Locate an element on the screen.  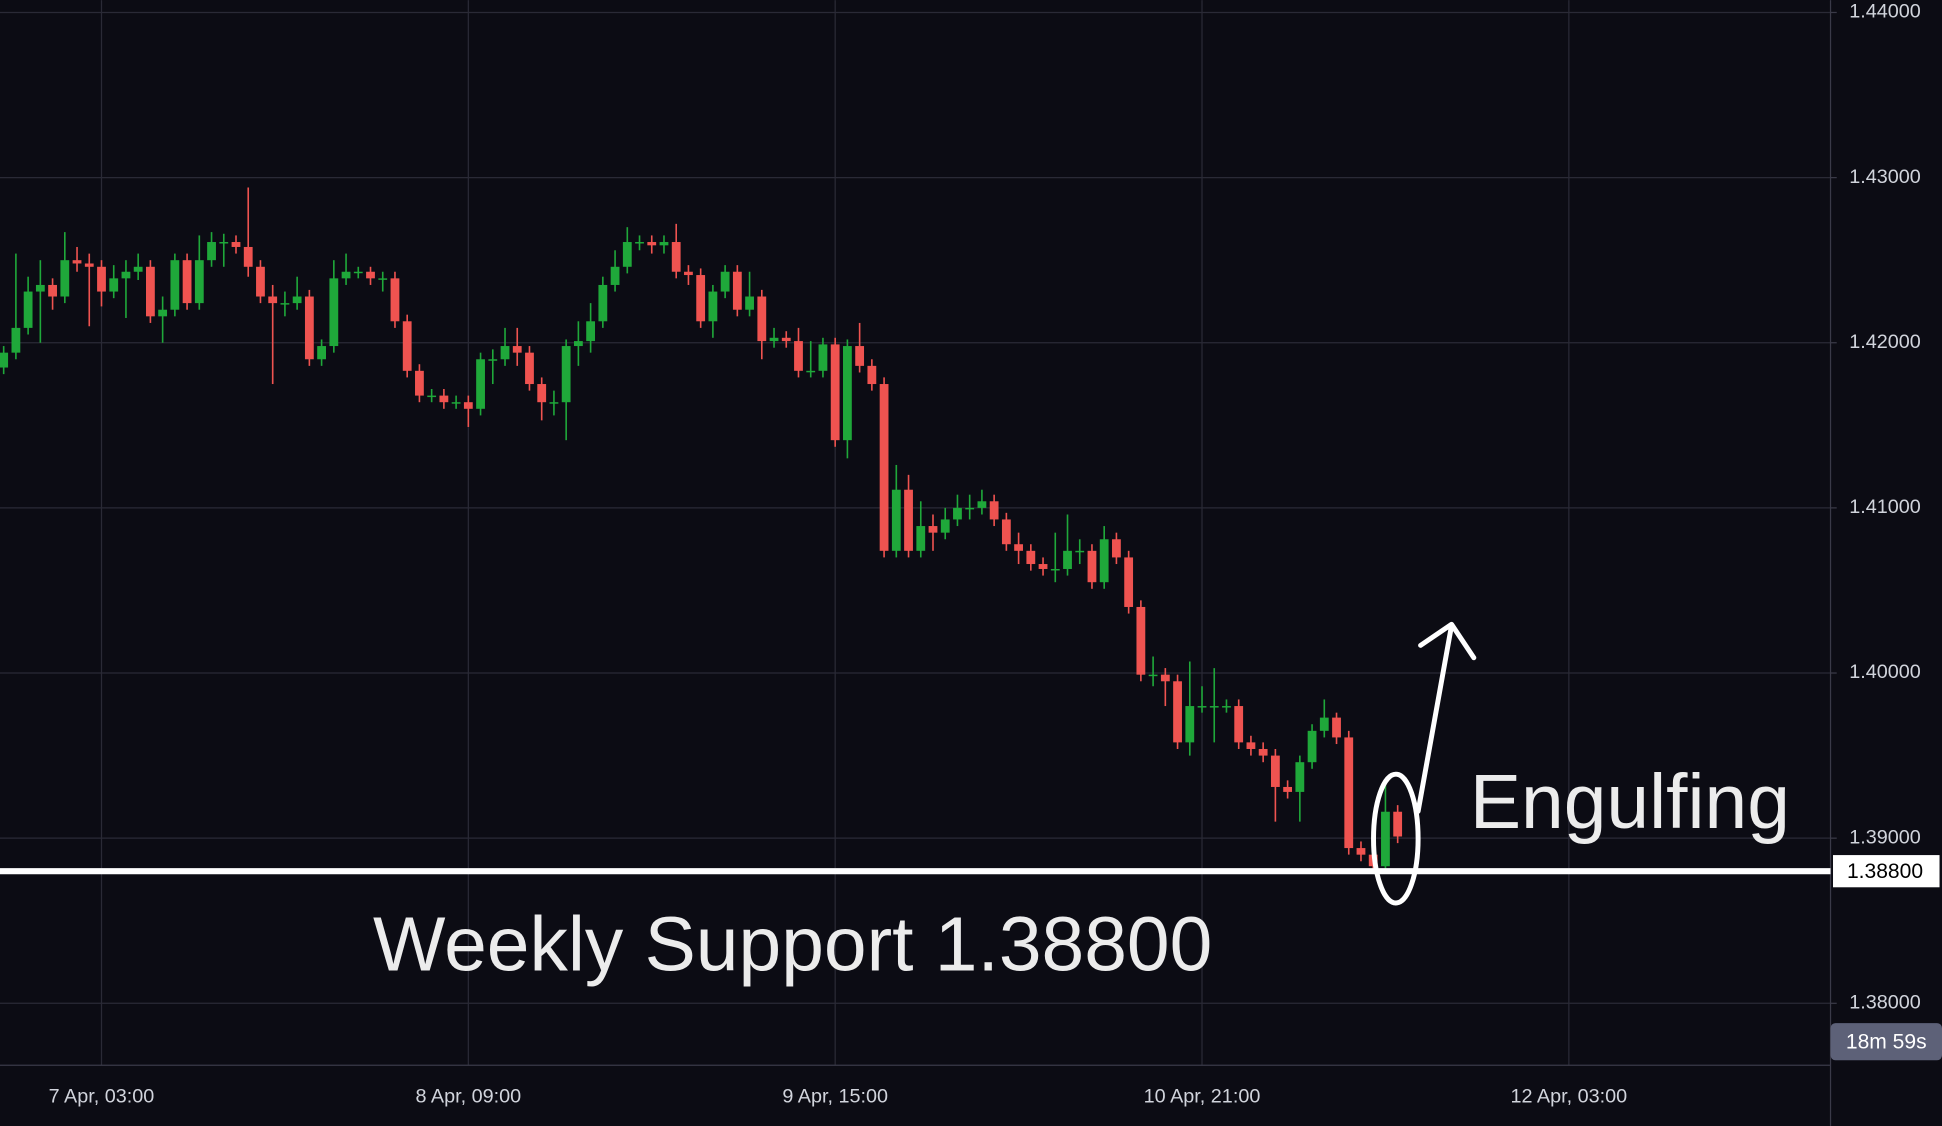
pattern-ellipse is located at coordinates (1396, 838).